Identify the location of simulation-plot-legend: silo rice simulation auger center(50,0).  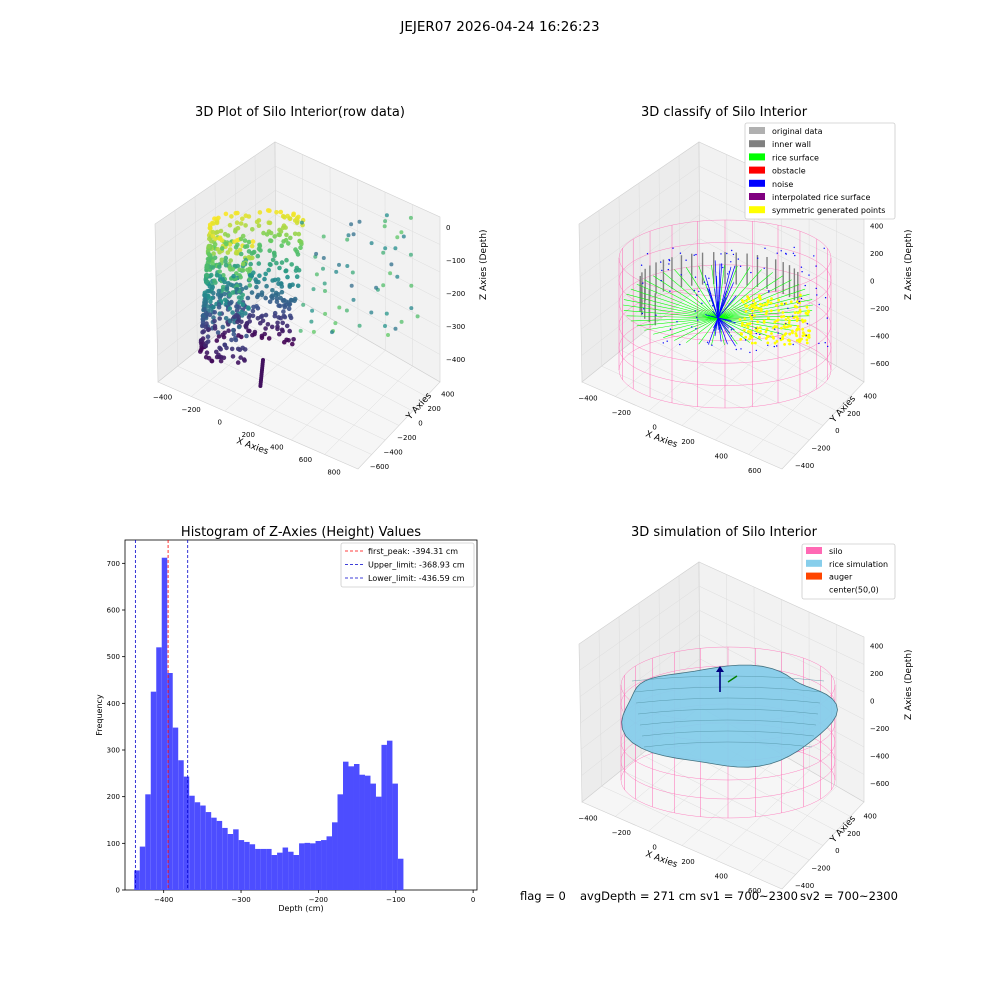
(848, 571).